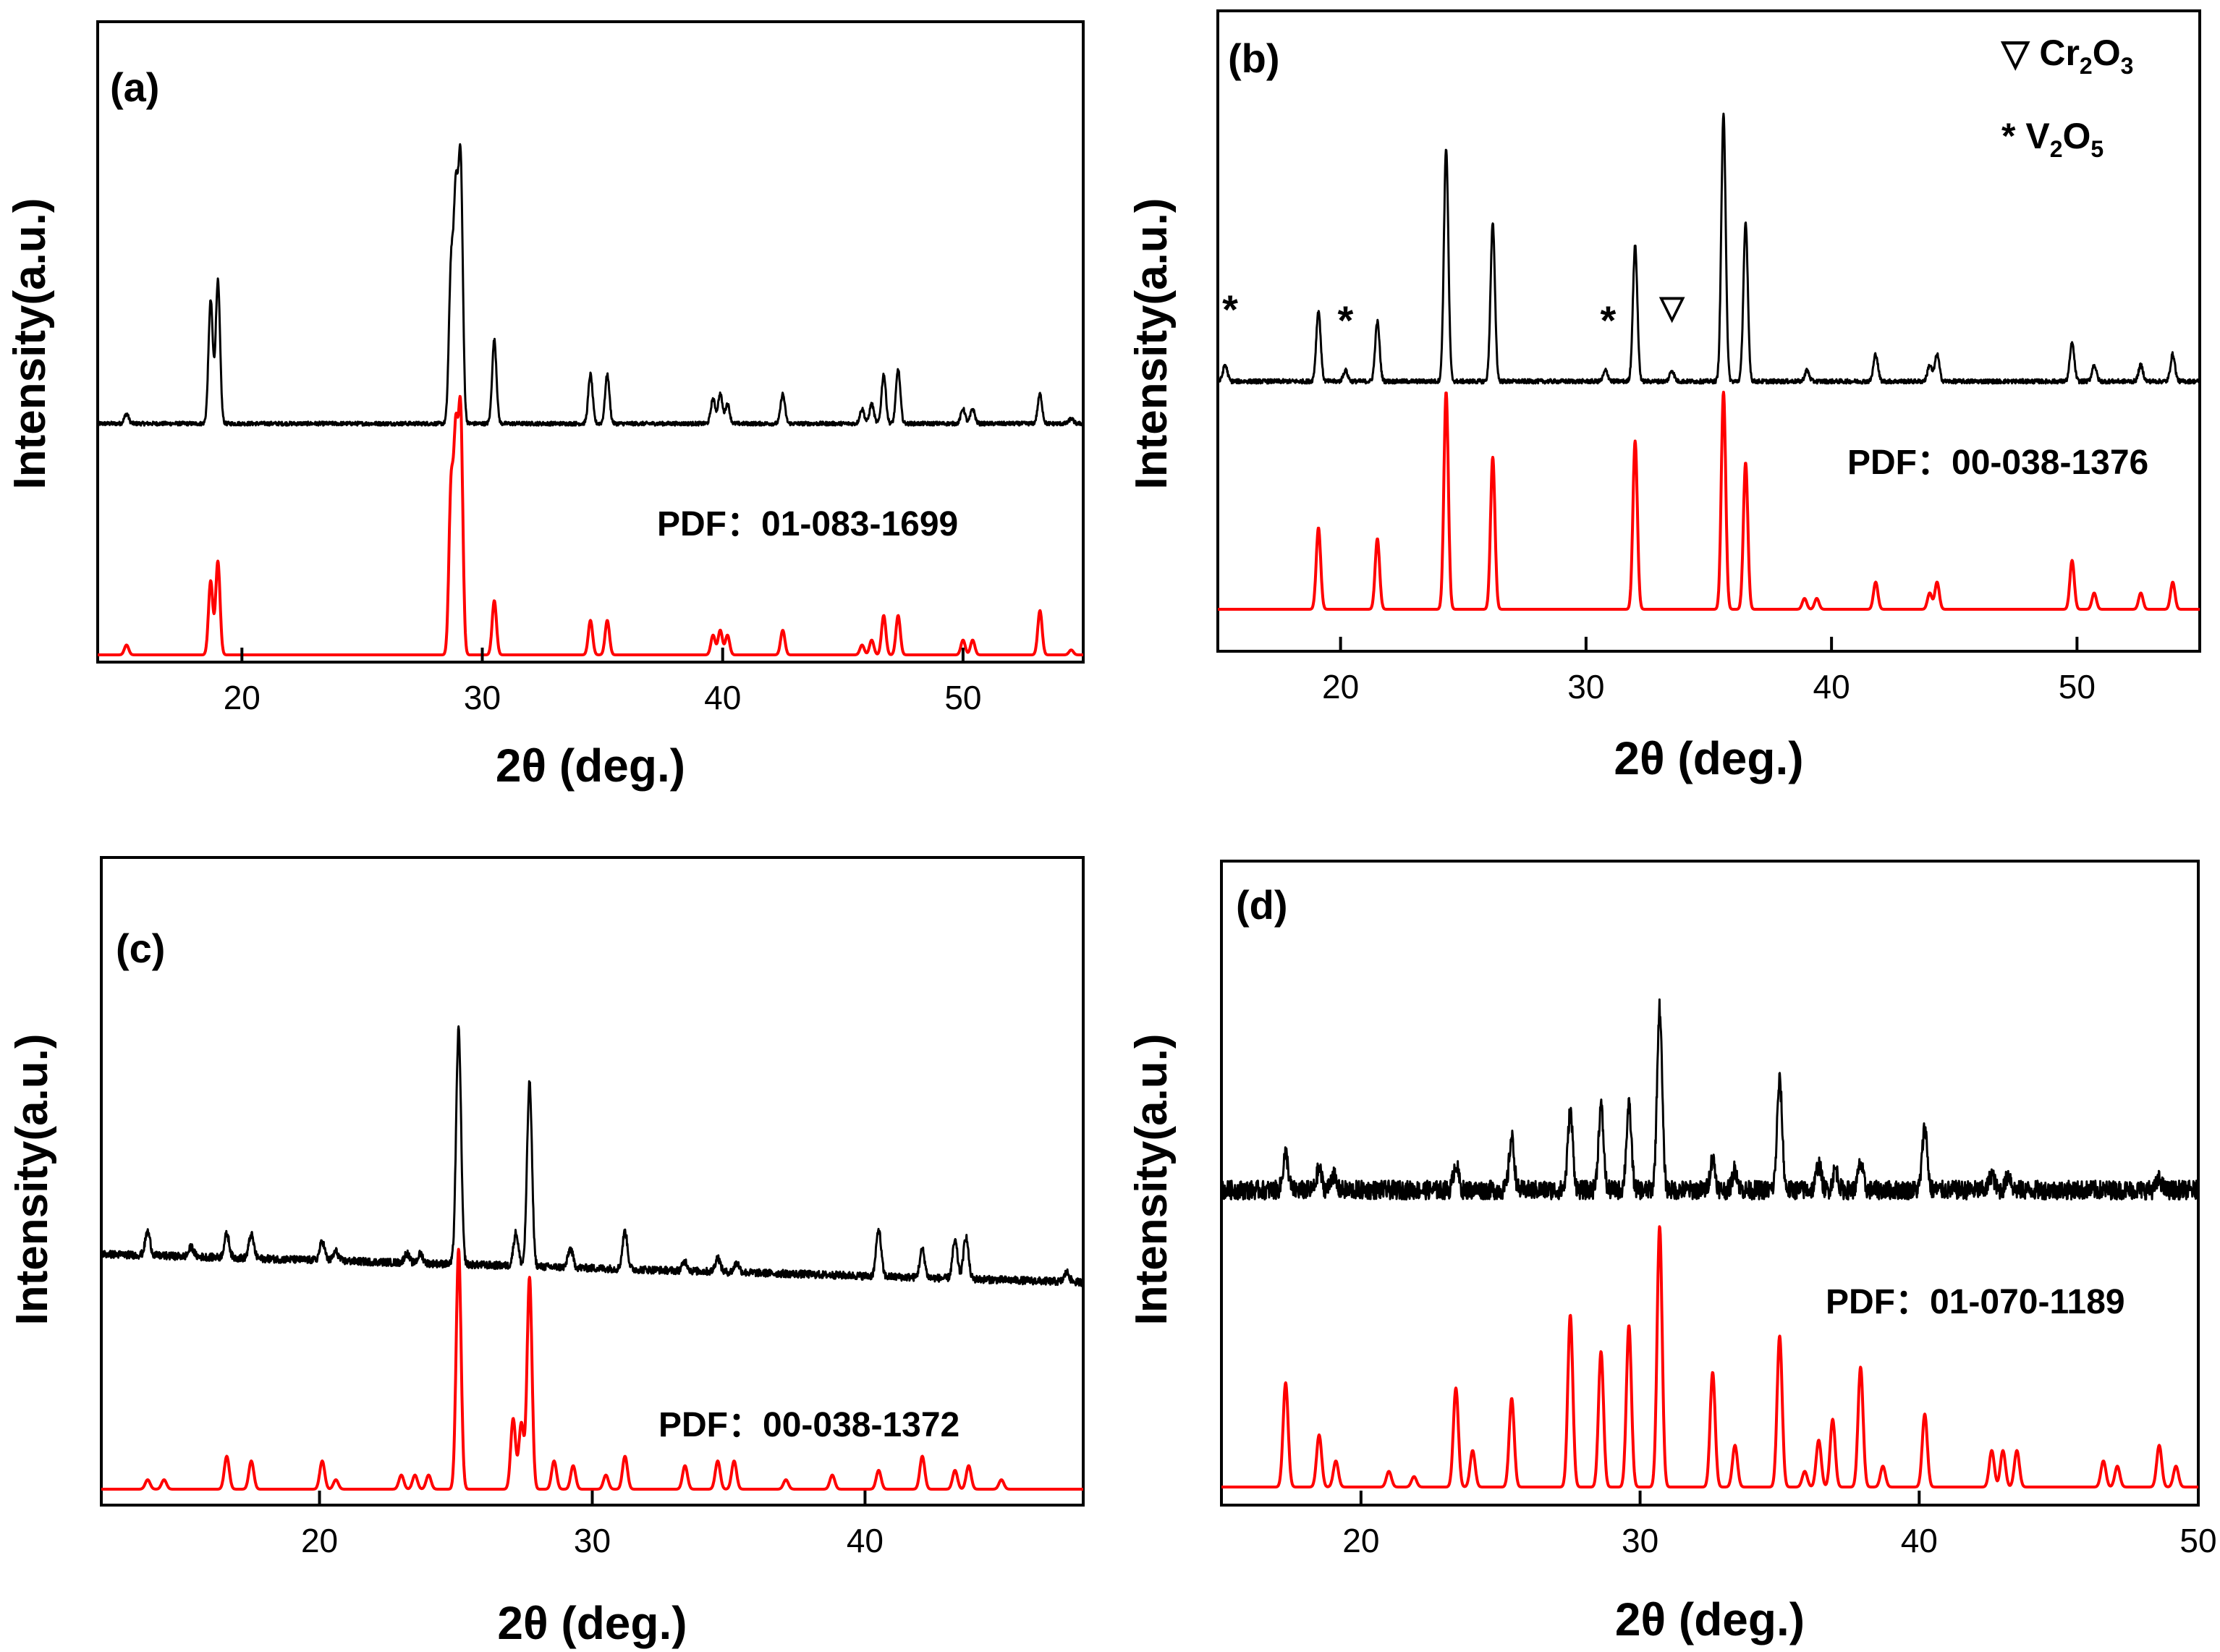  Describe the element at coordinates (1672, 308) in the screenshot. I see `cr2o3-marker: ▽` at that location.